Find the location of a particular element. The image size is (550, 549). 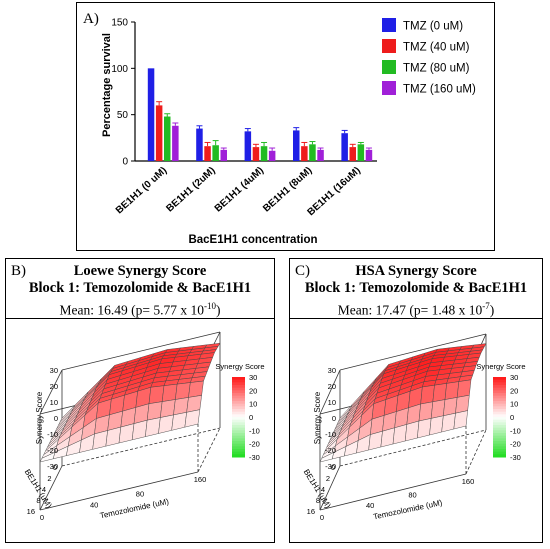

panel-c-mean: Mean: 17.47 (p= 1.48 x 10-7) is located at coordinates (416, 308).